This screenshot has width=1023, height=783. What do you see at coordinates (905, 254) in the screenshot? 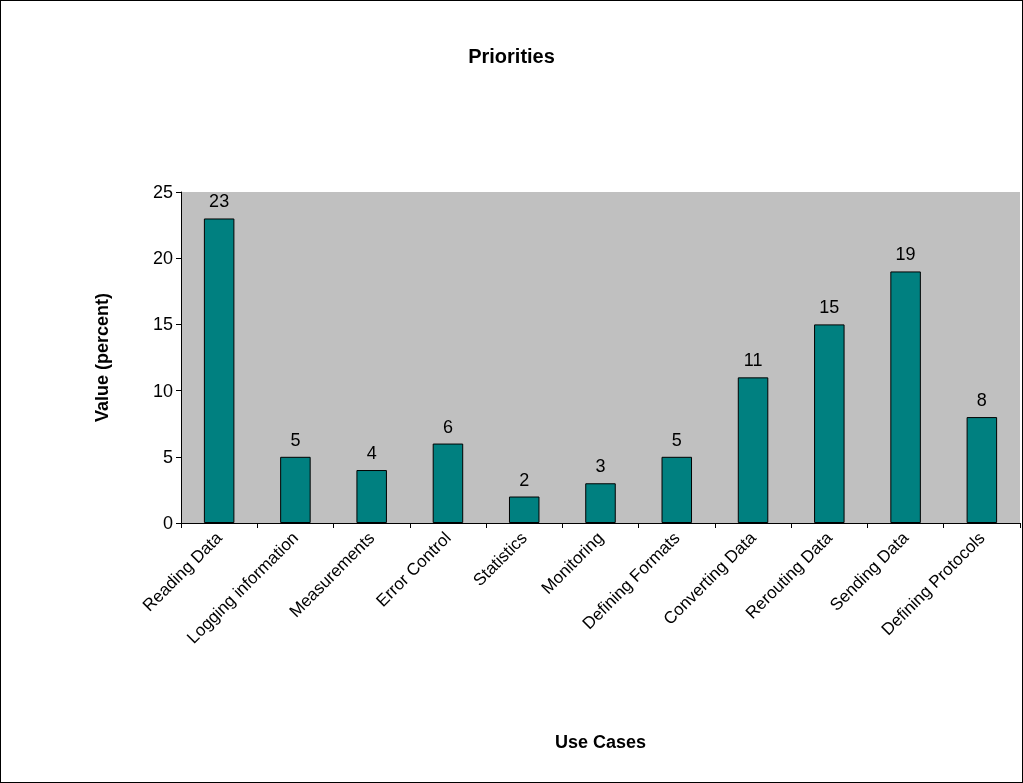
I see `data-label: 19` at bounding box center [905, 254].